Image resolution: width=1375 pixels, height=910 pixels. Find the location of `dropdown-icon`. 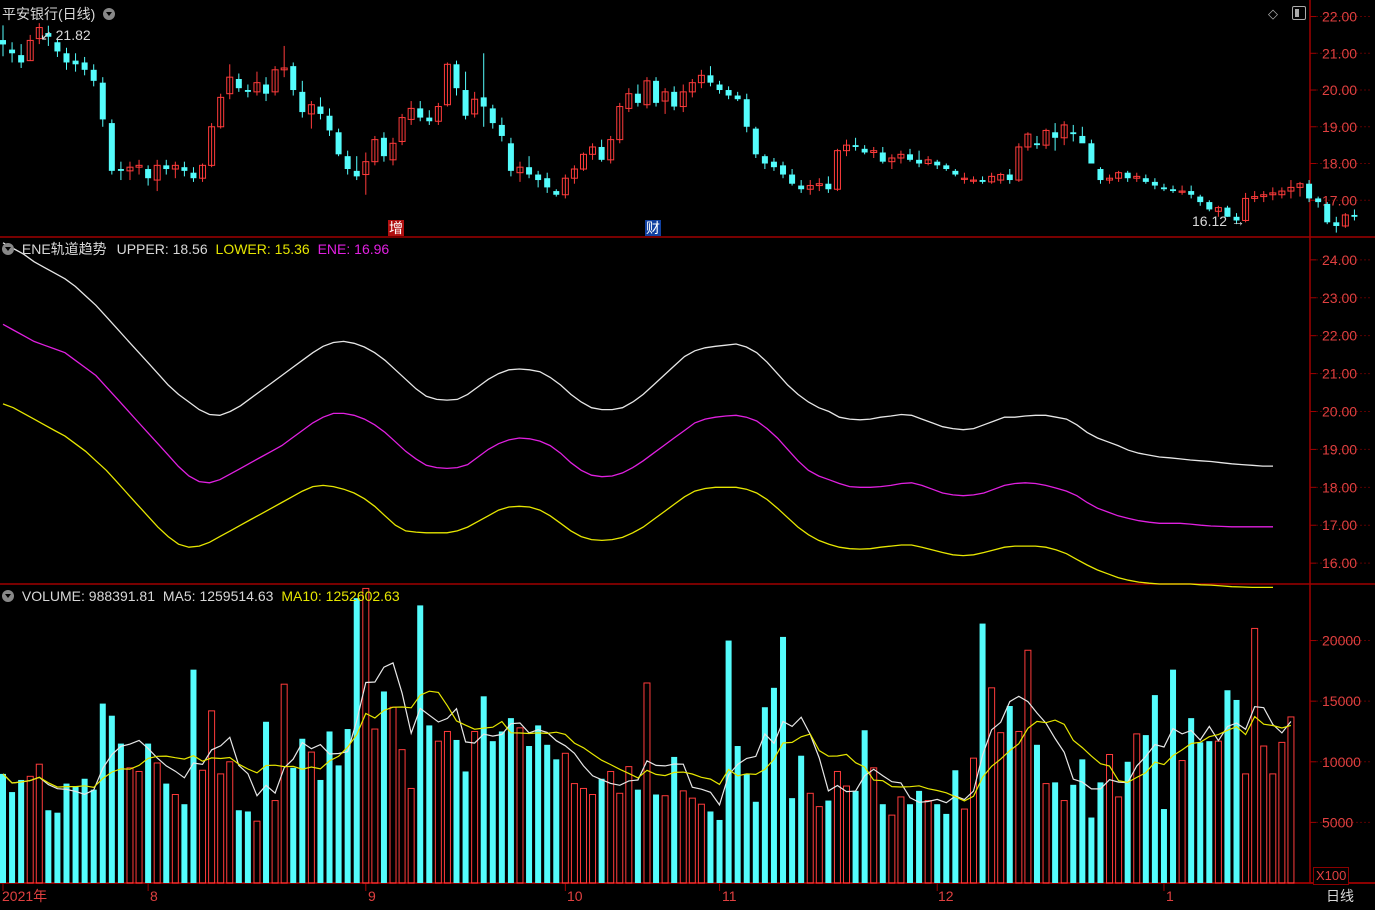

dropdown-icon is located at coordinates (109, 14).